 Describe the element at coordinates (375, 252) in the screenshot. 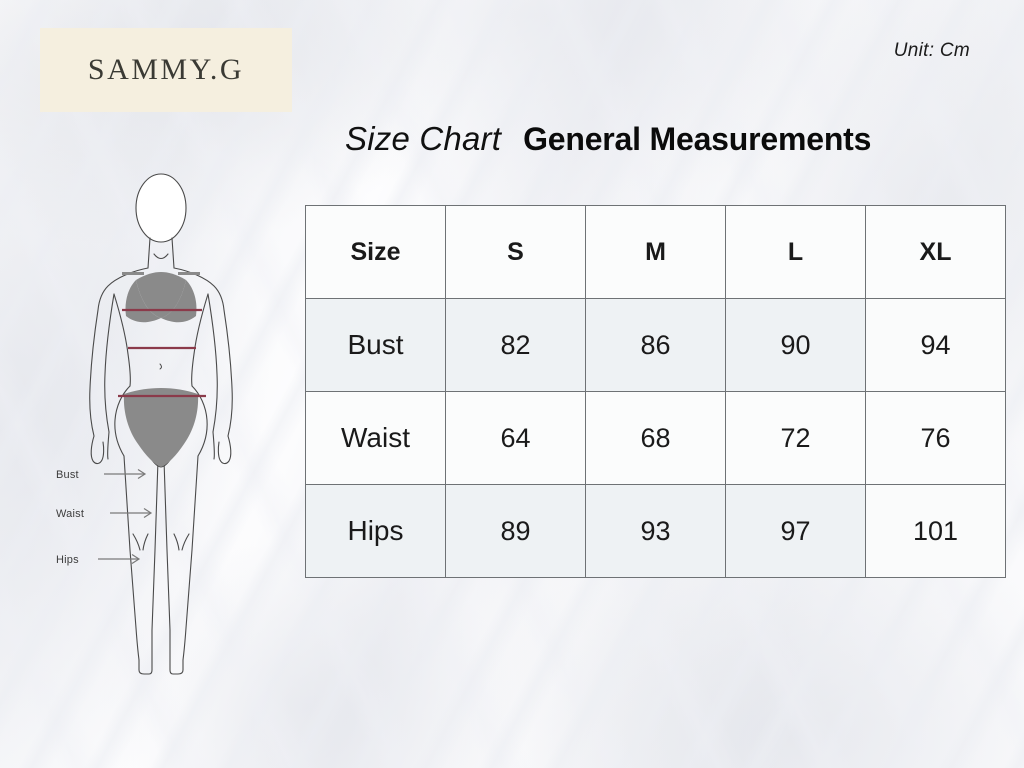

I see `column-header-size: Size` at that location.